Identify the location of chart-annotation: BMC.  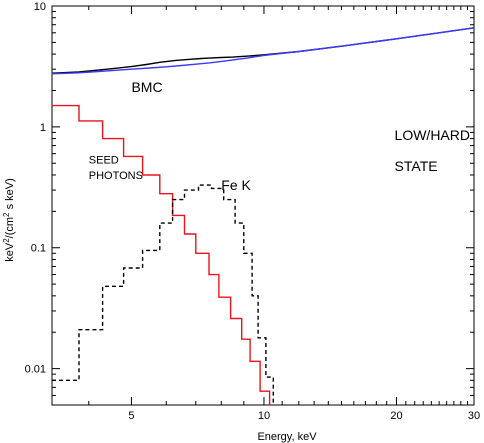
(146, 87).